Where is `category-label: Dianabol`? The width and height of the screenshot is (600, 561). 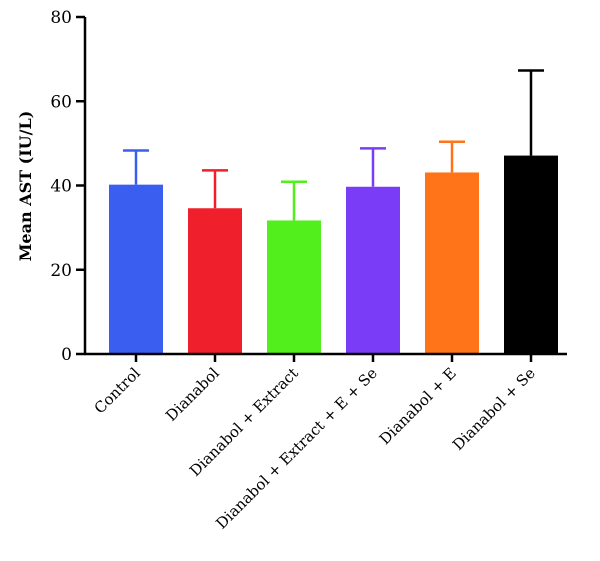
category-label: Dianabol is located at coordinates (192, 394).